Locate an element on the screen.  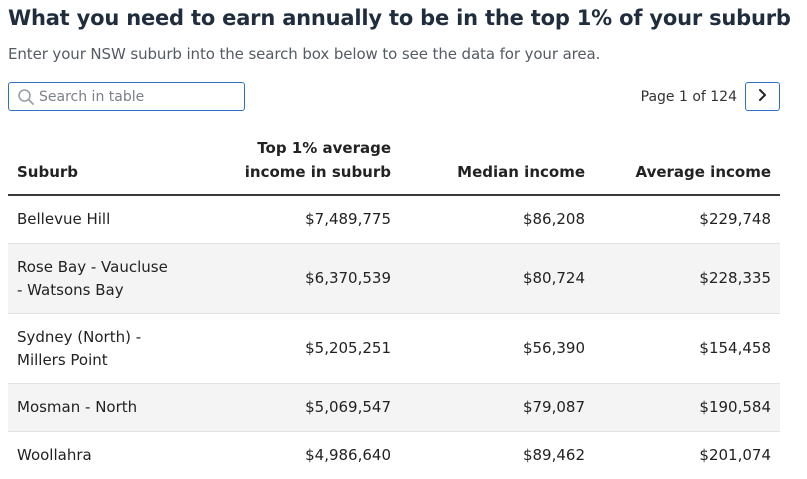
cell-suburb: Sydney (North) - Millers Point is located at coordinates (108, 349).